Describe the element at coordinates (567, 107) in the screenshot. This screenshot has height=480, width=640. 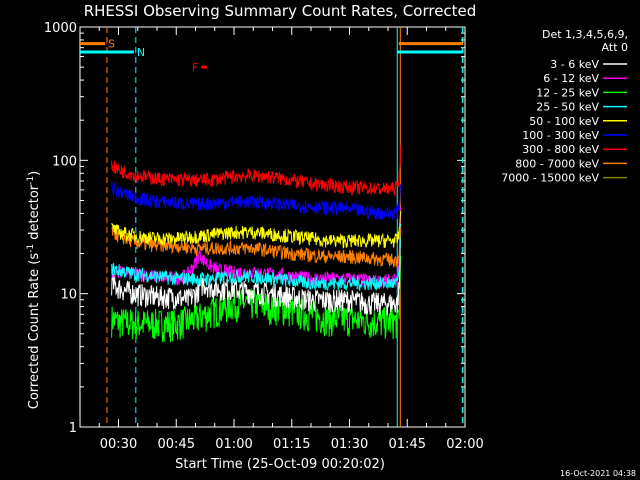
I see `legend-label: 25 - 50 keV` at that location.